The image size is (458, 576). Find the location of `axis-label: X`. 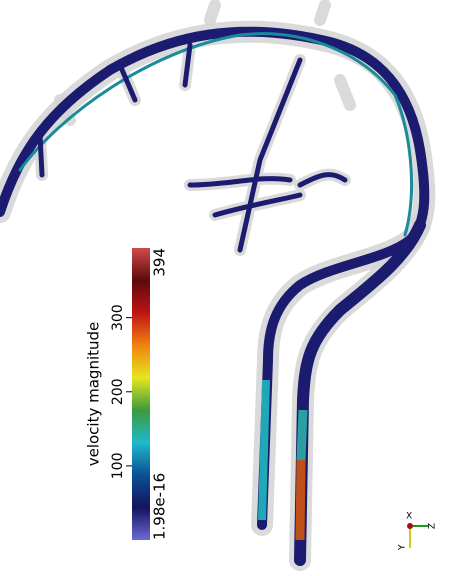

axis-label: X is located at coordinates (409, 517).